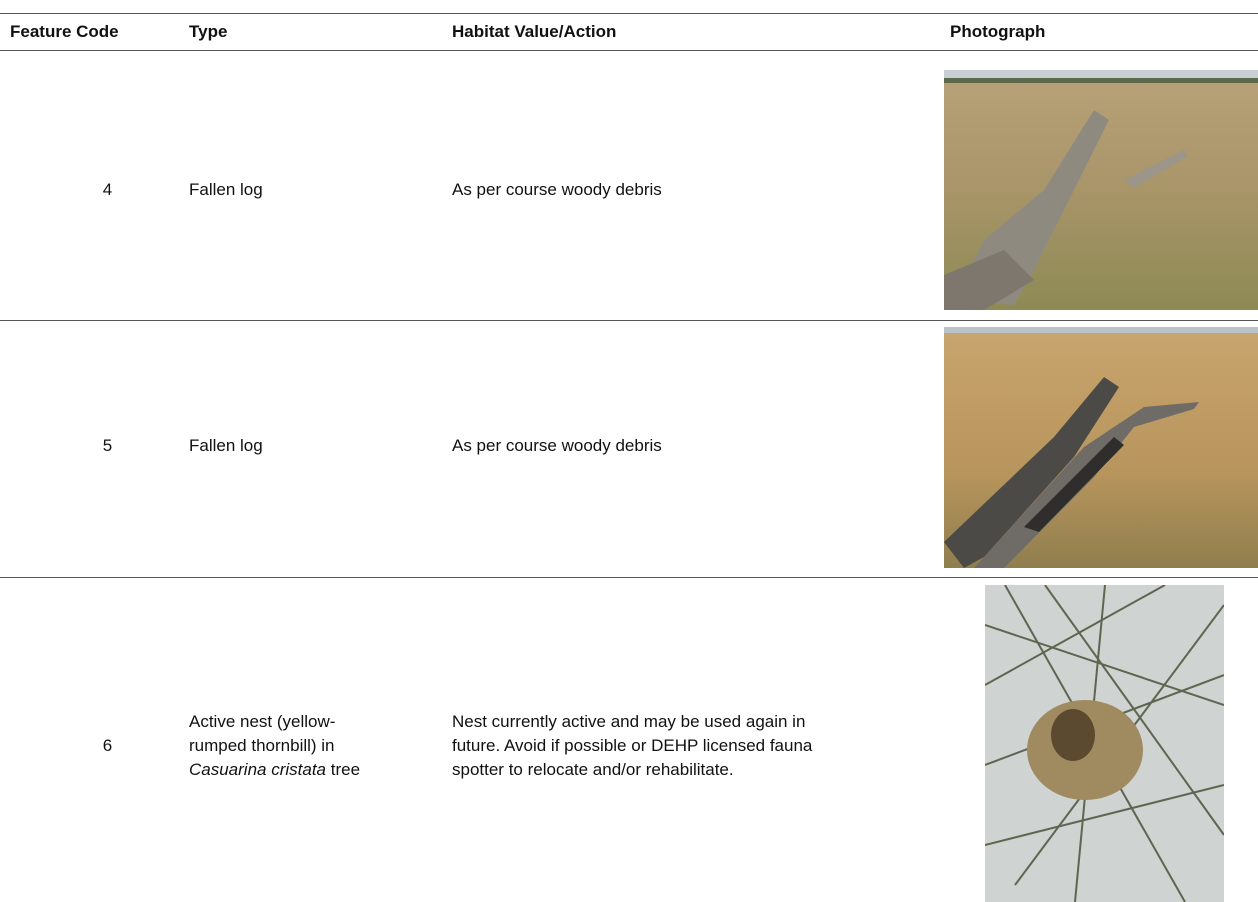  What do you see at coordinates (107, 445) in the screenshot?
I see `feature-code: 5` at bounding box center [107, 445].